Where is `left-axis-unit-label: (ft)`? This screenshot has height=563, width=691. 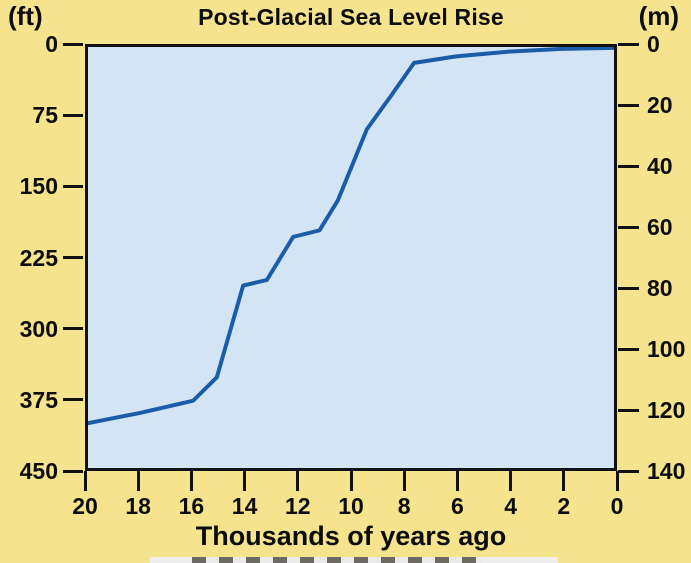 left-axis-unit-label: (ft) is located at coordinates (25, 16).